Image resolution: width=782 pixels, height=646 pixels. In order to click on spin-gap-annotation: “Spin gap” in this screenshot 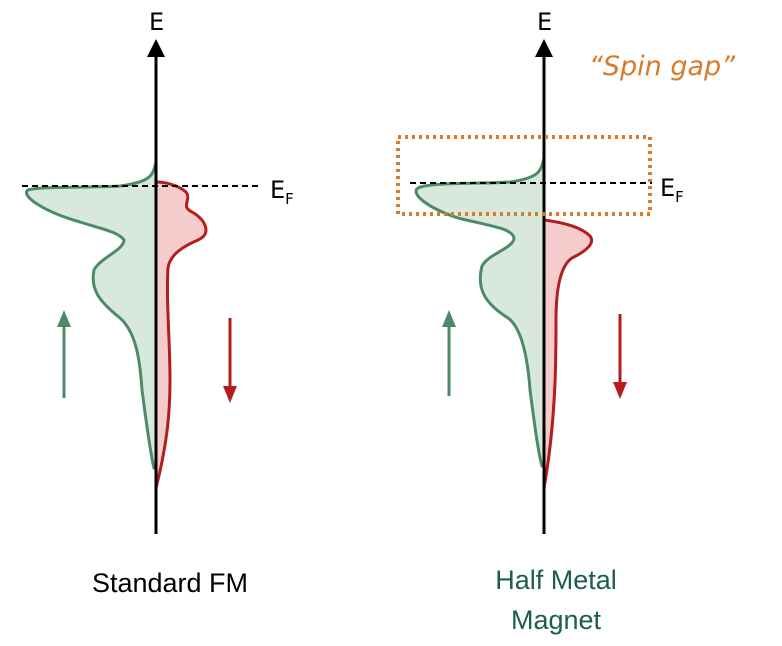, I will do `click(662, 66)`.